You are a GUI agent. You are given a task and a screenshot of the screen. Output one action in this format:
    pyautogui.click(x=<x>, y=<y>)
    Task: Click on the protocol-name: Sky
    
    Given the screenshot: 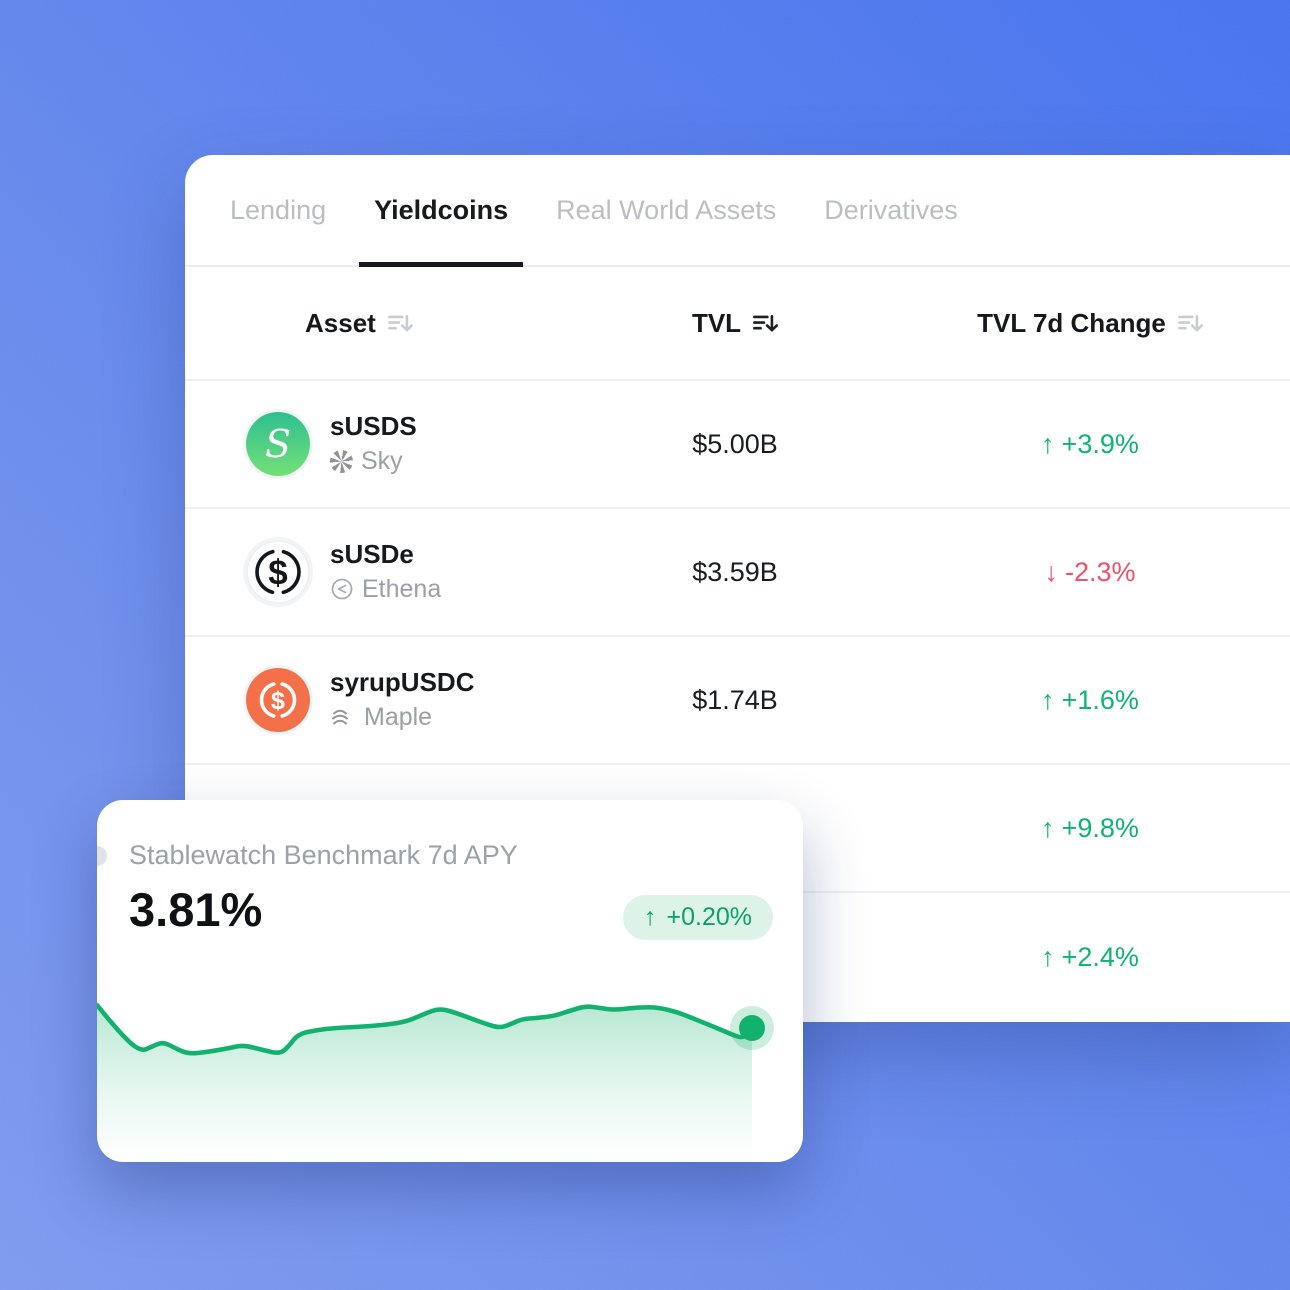 What is the action you would take?
    pyautogui.click(x=382, y=460)
    